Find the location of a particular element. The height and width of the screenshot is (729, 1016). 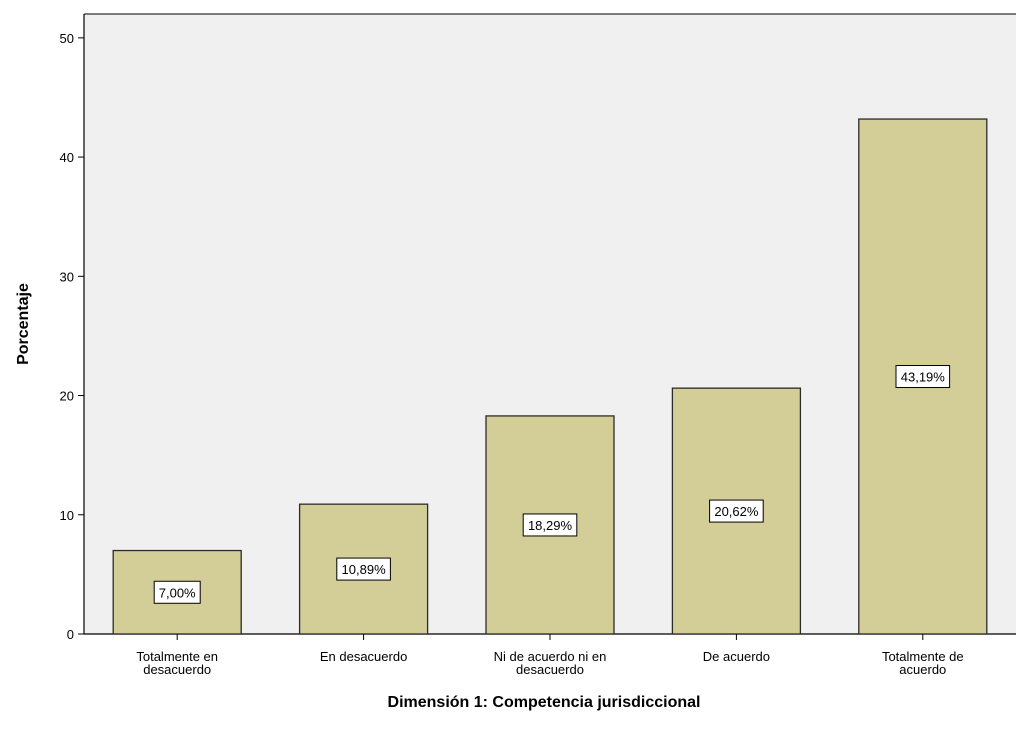

data-label-text: 10,89% is located at coordinates (364, 569).